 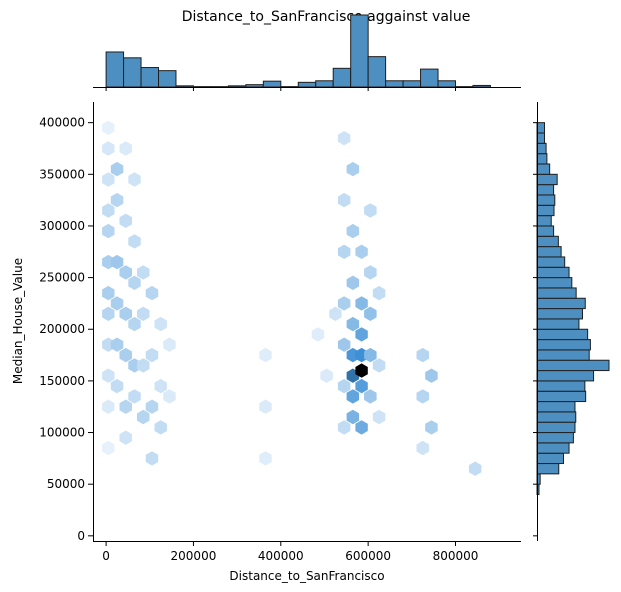 I want to click on y-tick-label: 0, so click(x=81, y=536).